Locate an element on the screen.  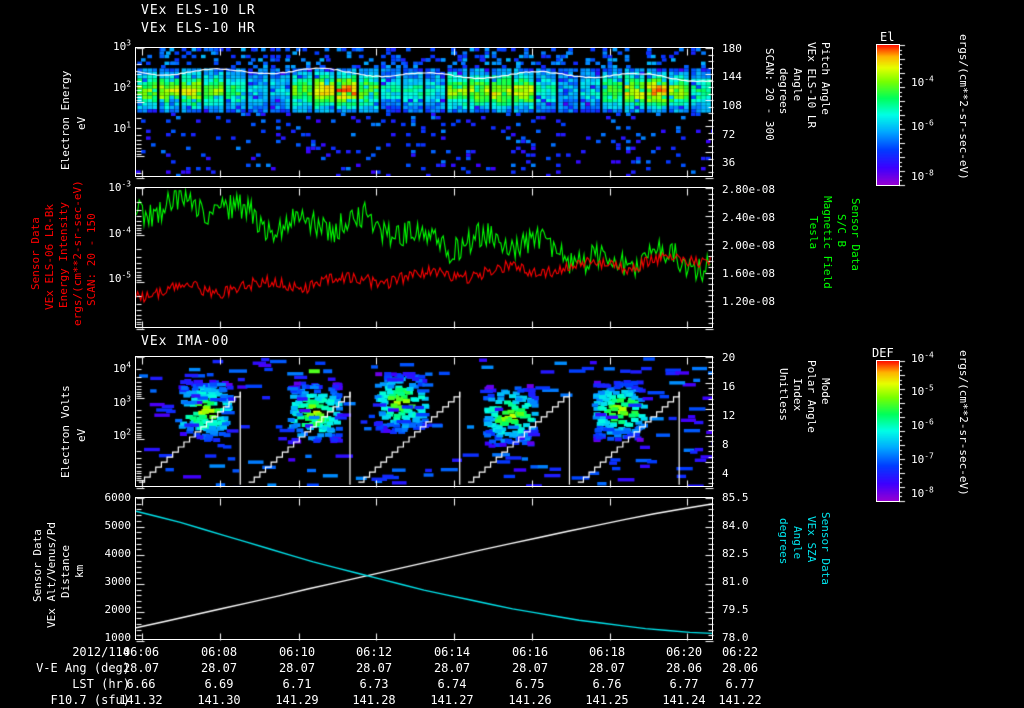
panel1-title-hr: VEx ELS-10 HR is located at coordinates (198, 28).